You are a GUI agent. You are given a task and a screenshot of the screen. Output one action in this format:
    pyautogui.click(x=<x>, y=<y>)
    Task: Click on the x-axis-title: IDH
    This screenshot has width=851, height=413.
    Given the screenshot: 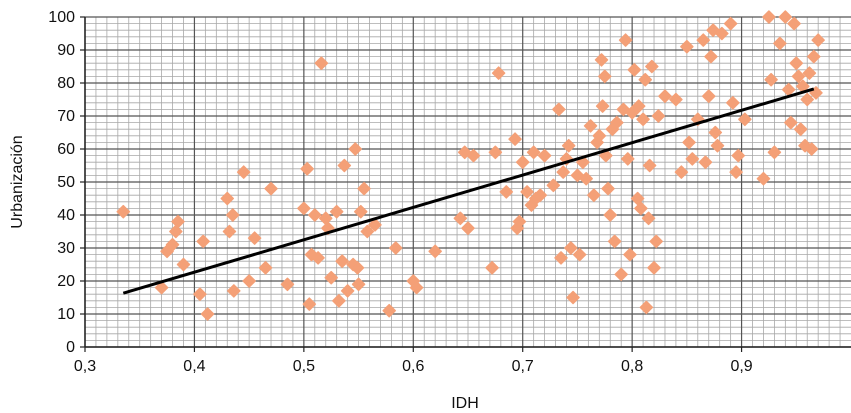 What is the action you would take?
    pyautogui.click(x=465, y=403)
    